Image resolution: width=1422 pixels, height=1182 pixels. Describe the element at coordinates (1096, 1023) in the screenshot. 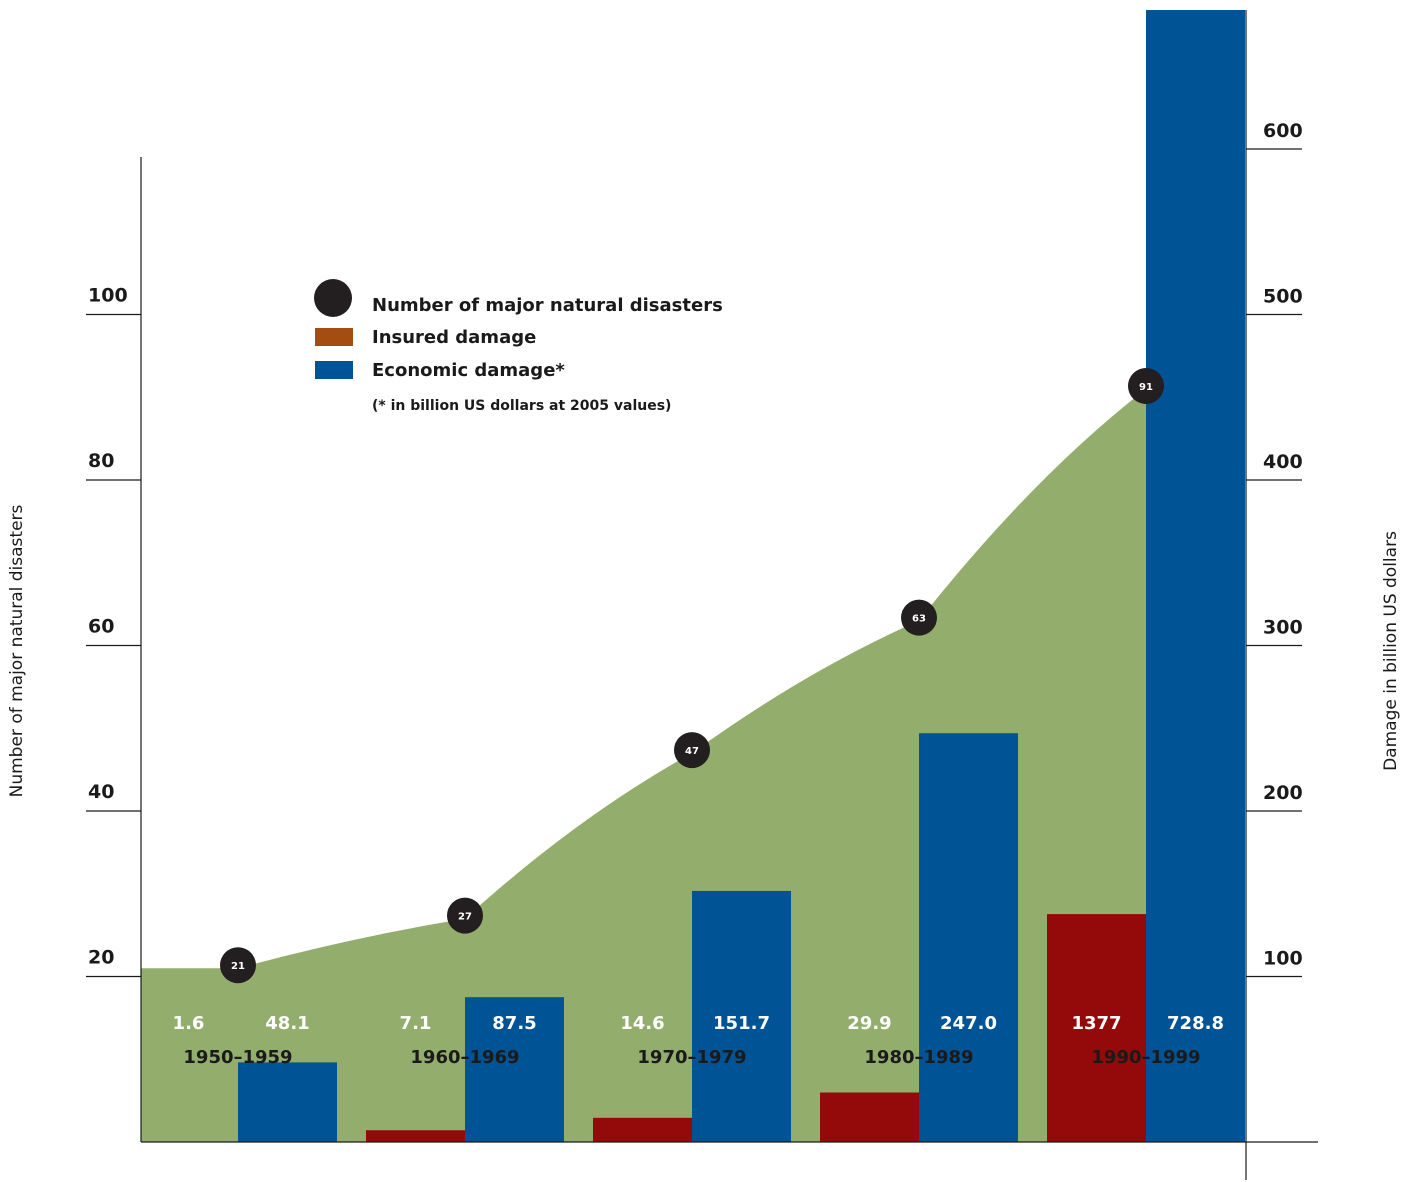

I see `insured-damage-label: 1377` at that location.